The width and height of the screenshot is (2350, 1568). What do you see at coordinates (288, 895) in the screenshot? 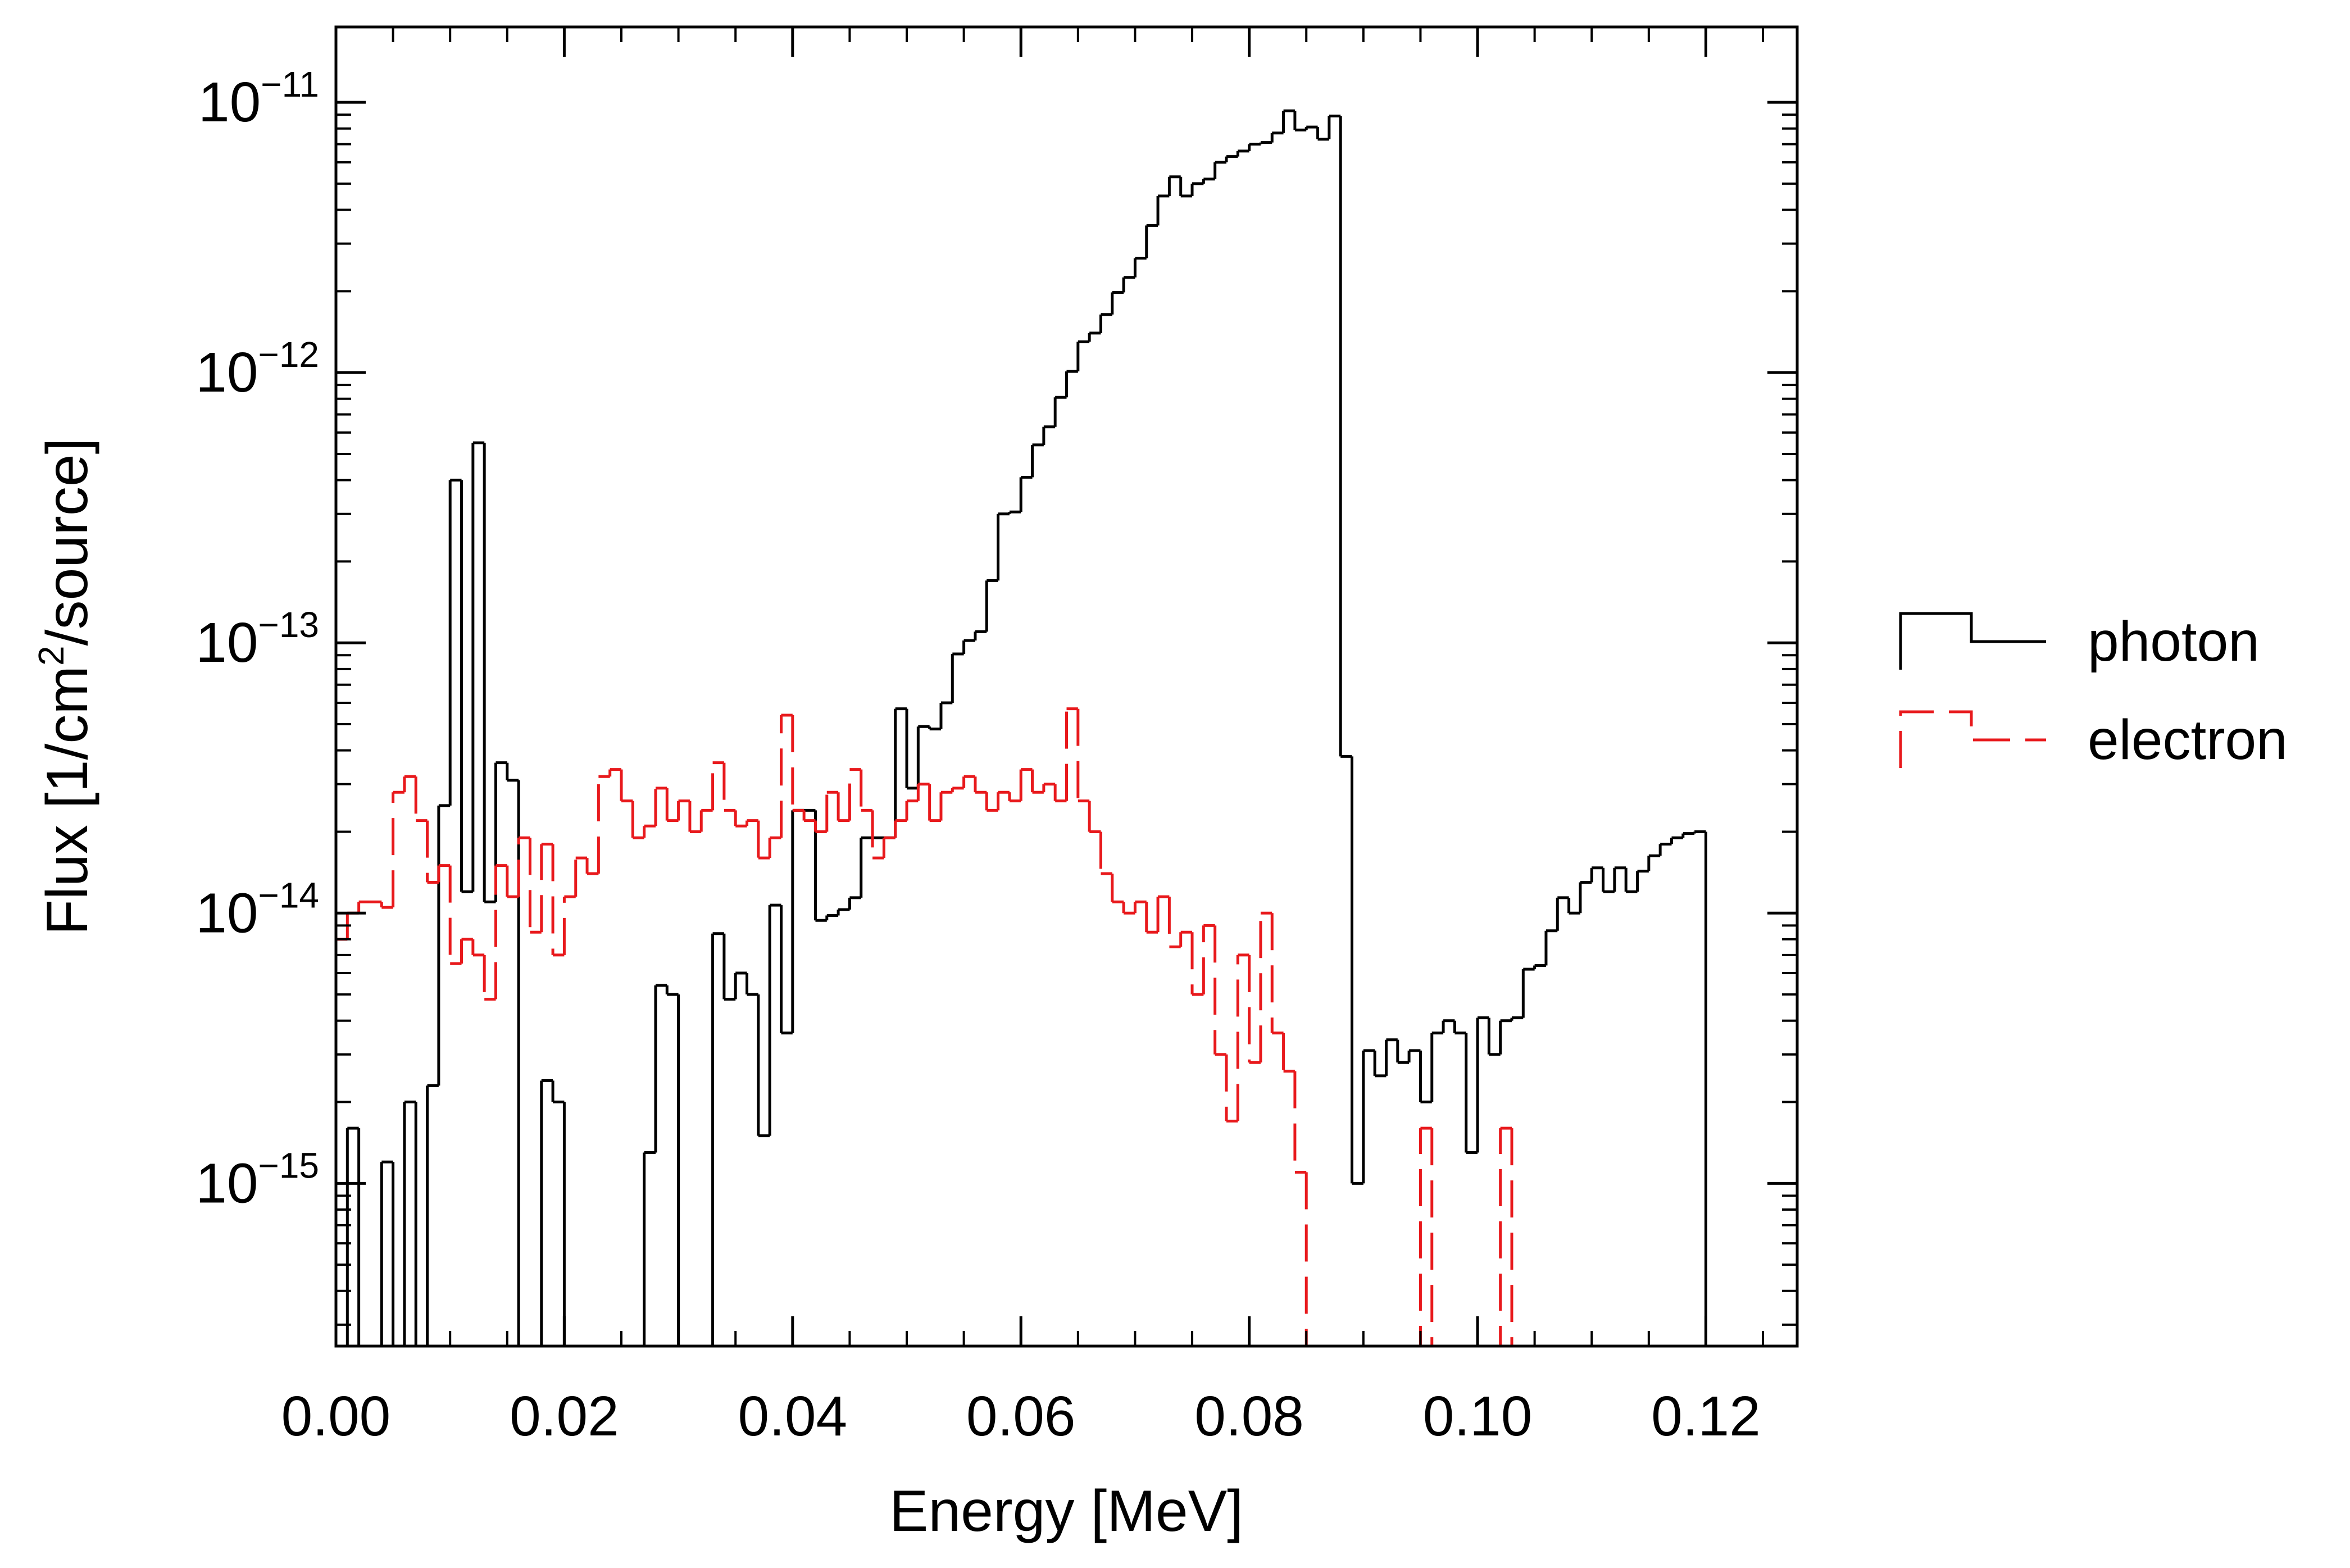
I see `y-tick-exponent: −14` at bounding box center [288, 895].